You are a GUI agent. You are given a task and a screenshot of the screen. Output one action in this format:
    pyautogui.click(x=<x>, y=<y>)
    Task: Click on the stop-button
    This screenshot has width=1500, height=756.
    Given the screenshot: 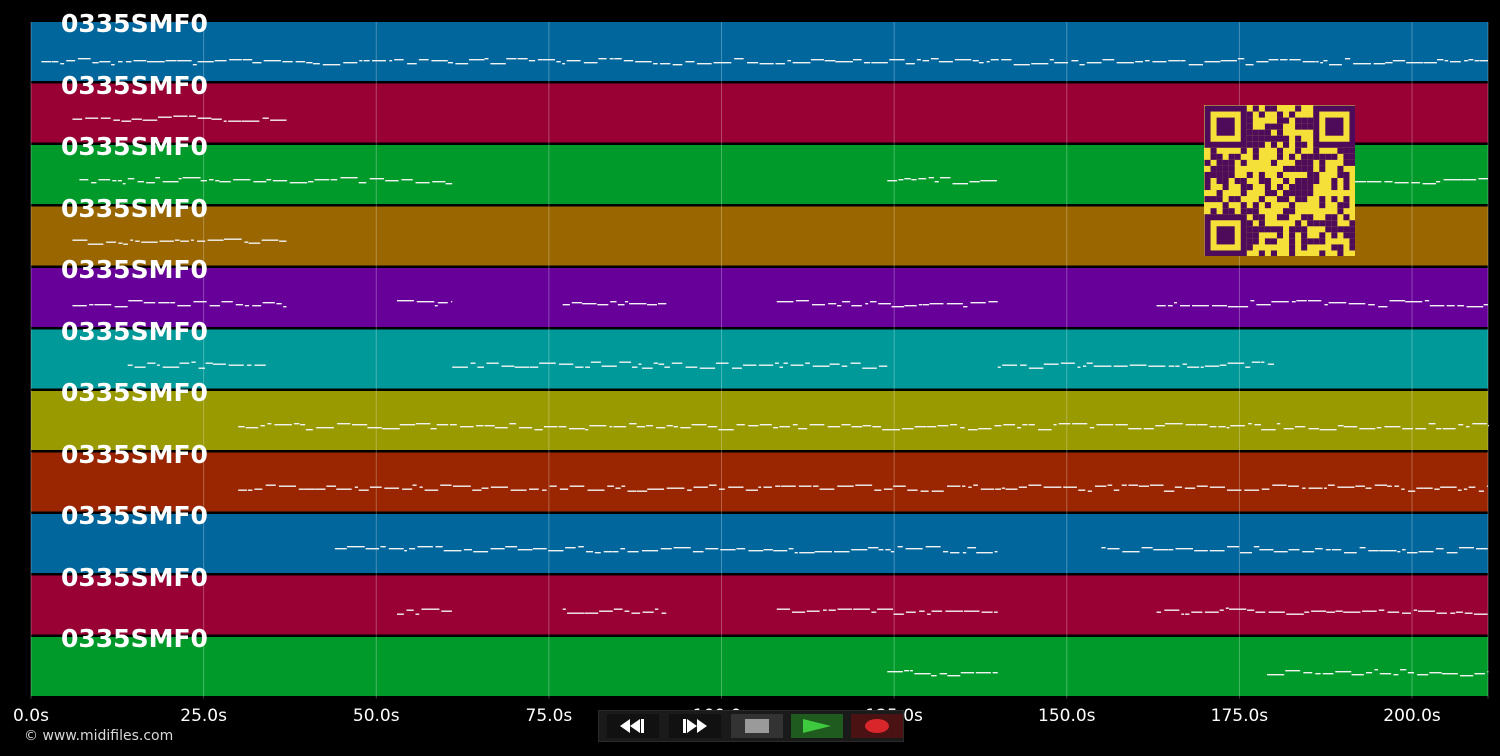 What is the action you would take?
    pyautogui.click(x=757, y=726)
    